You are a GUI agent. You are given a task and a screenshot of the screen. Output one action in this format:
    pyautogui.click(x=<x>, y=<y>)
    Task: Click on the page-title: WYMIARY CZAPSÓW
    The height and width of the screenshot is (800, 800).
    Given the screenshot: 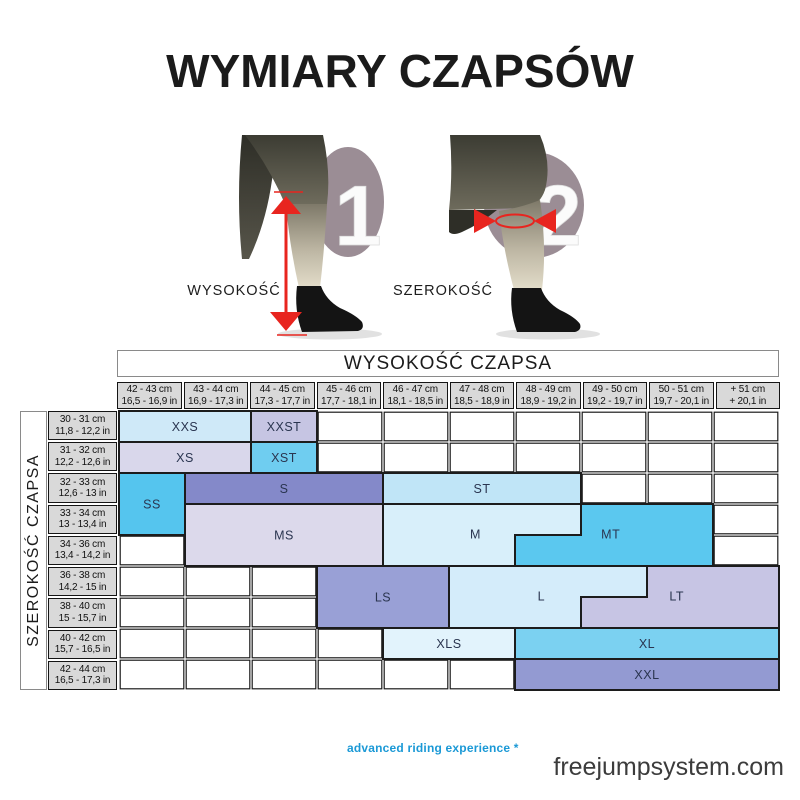 What is the action you would take?
    pyautogui.click(x=400, y=71)
    